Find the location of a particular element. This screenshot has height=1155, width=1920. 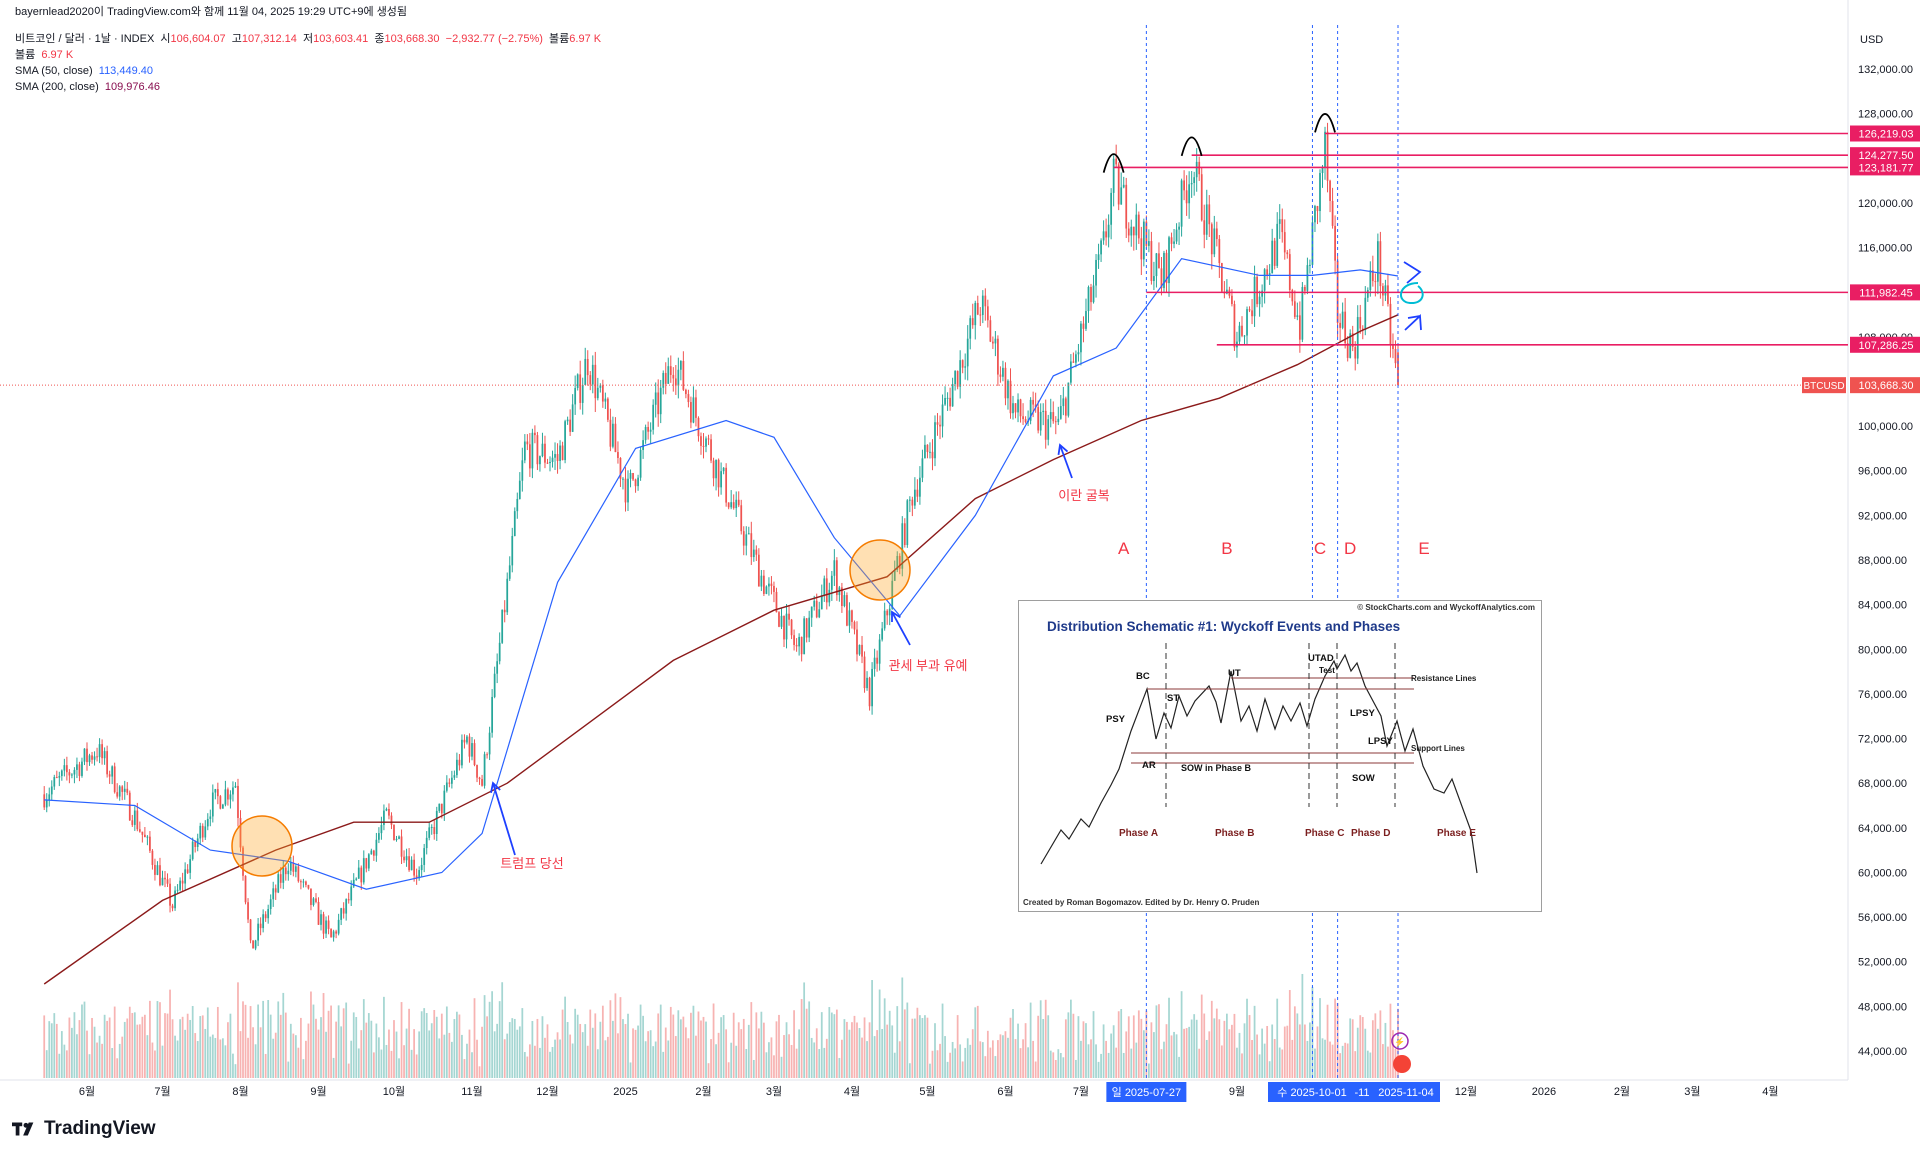

sma200-legend: SMA (200, close) 109,976.46 is located at coordinates (87, 87).